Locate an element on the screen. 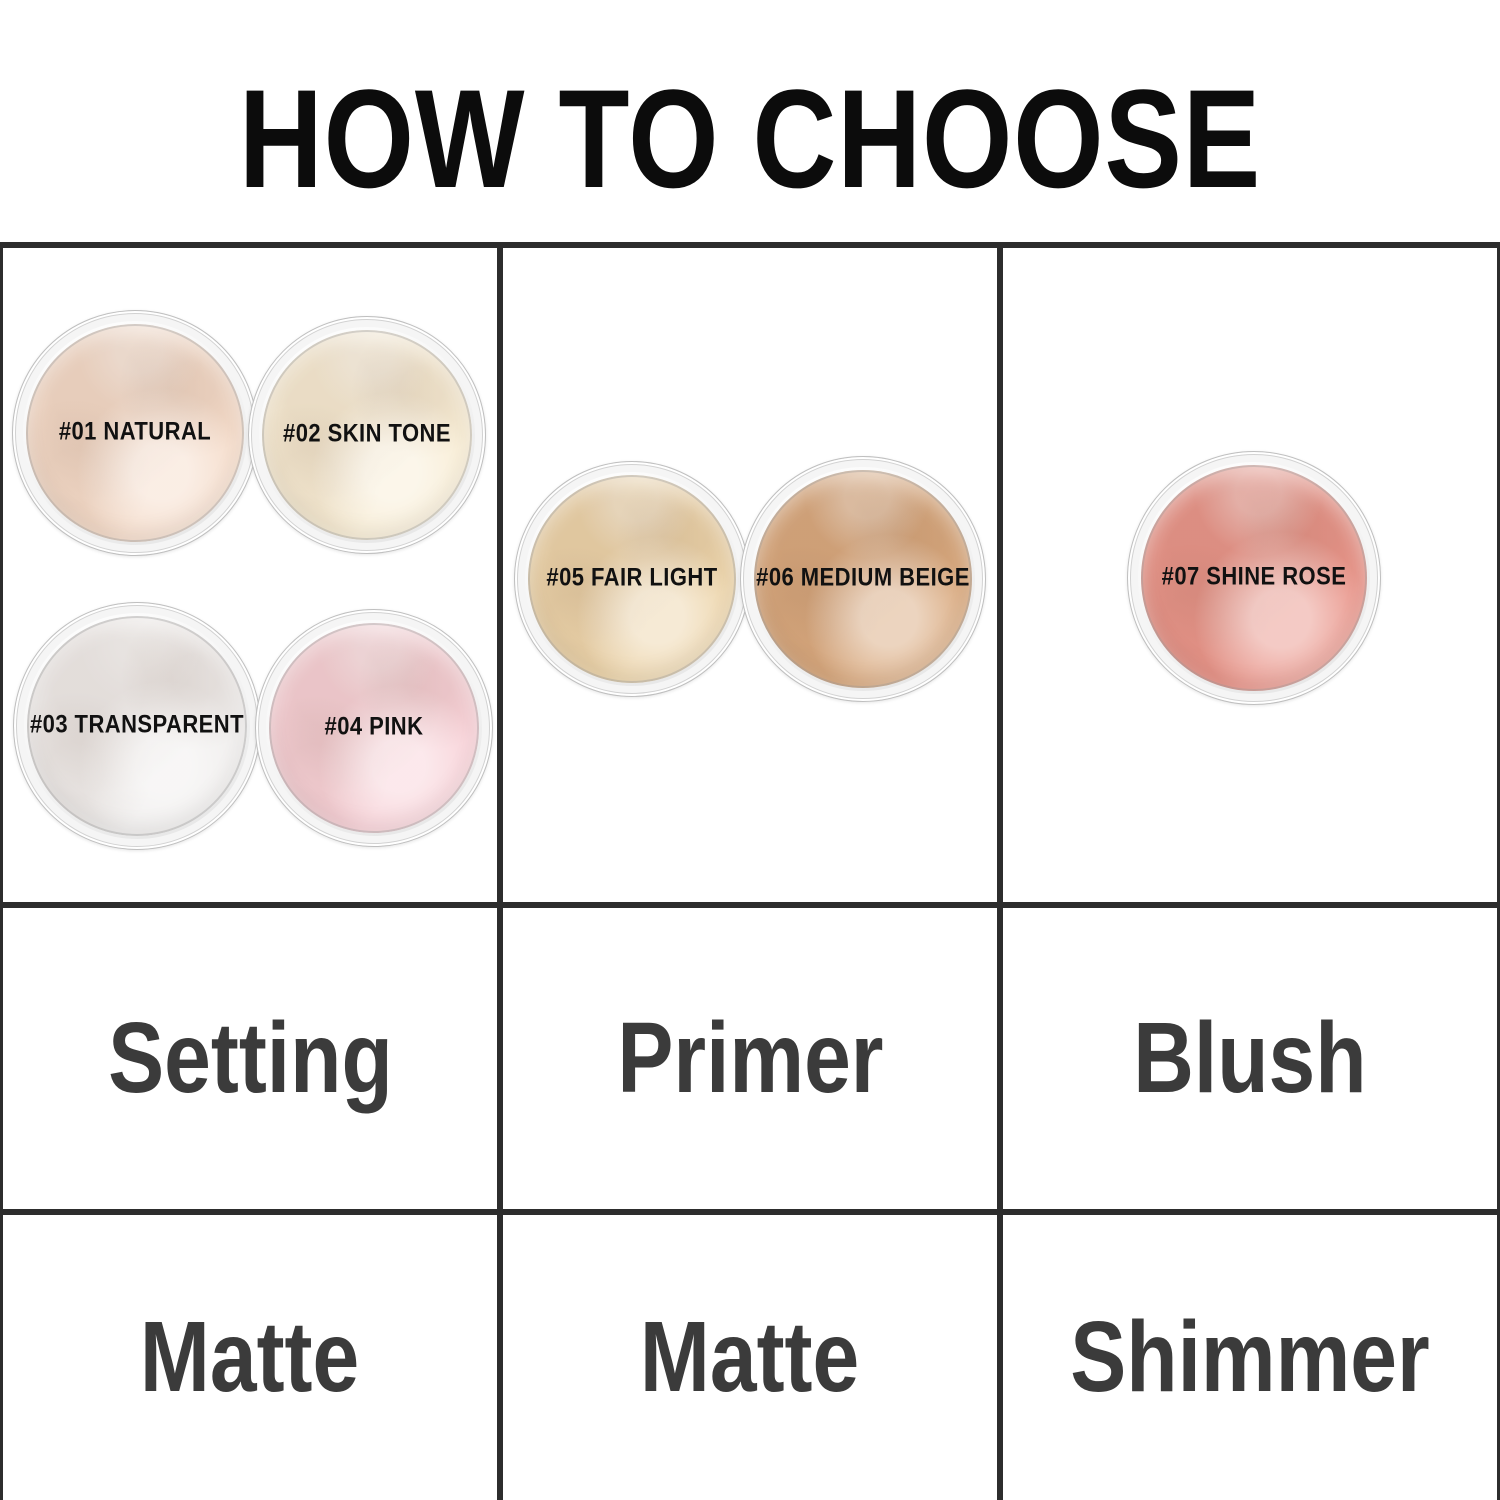 Image resolution: width=1500 pixels, height=1500 pixels. powder-jar-05-fair-light: #05 FAIR LIGHT is located at coordinates (632, 579).